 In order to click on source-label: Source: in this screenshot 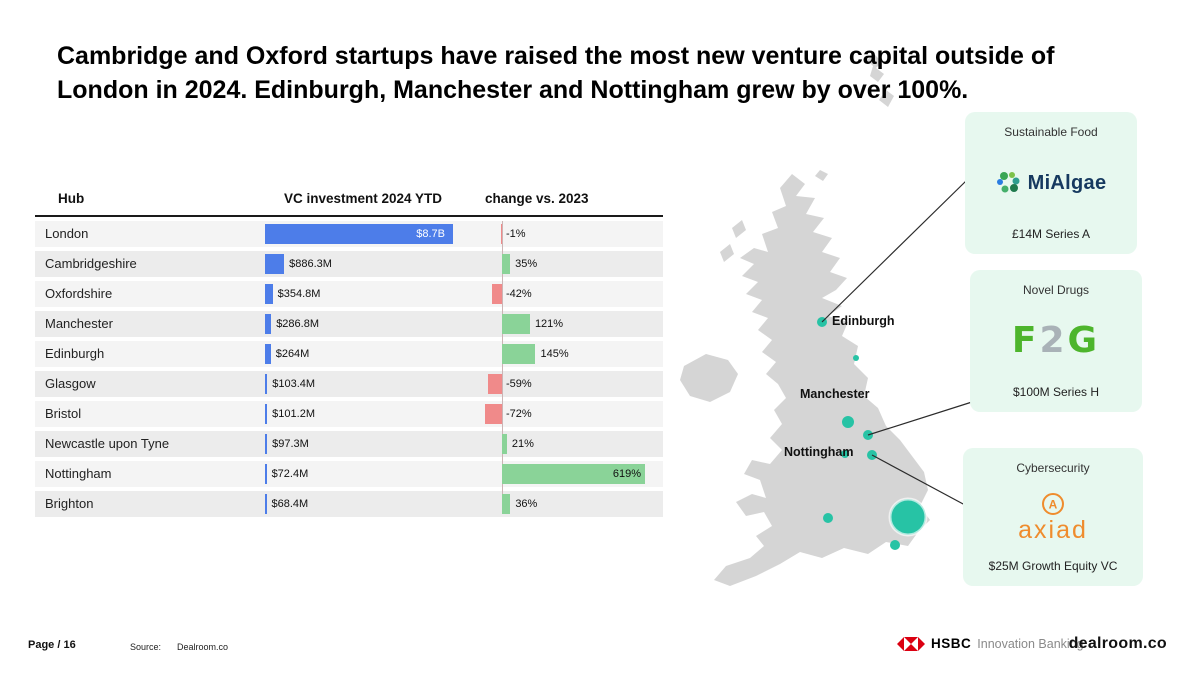, I will do `click(146, 647)`.